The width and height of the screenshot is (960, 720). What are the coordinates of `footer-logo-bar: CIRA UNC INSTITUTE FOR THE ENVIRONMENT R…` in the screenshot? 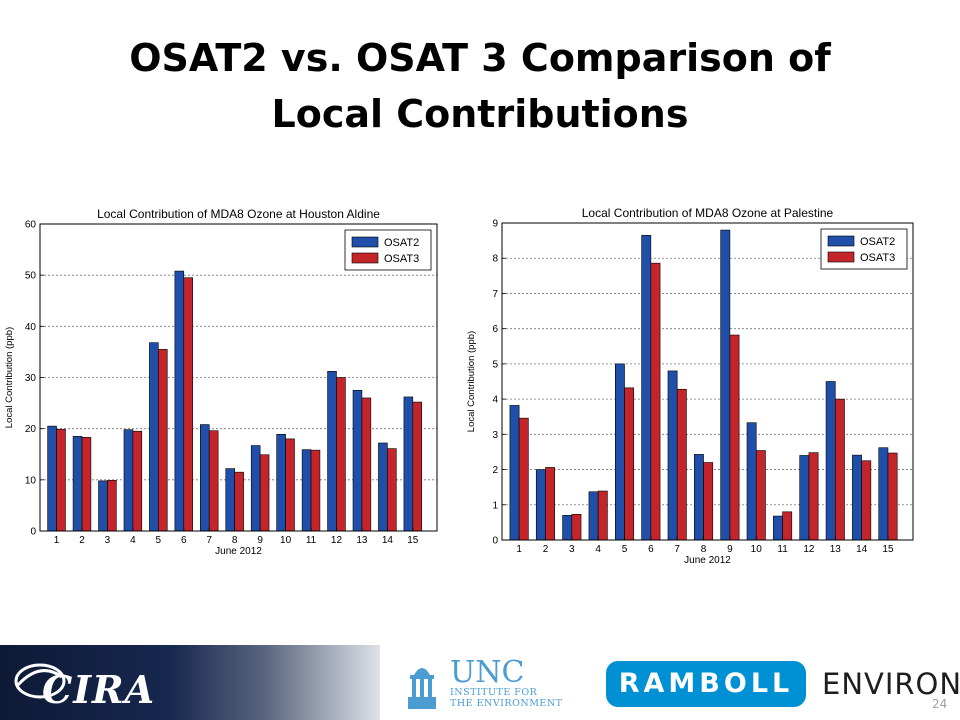 It's located at (480, 682).